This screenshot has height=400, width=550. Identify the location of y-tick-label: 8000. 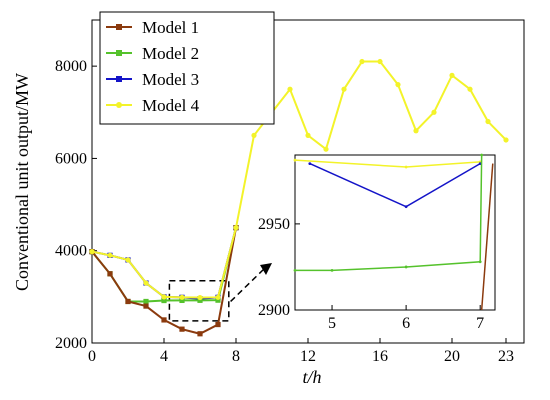
(71, 66).